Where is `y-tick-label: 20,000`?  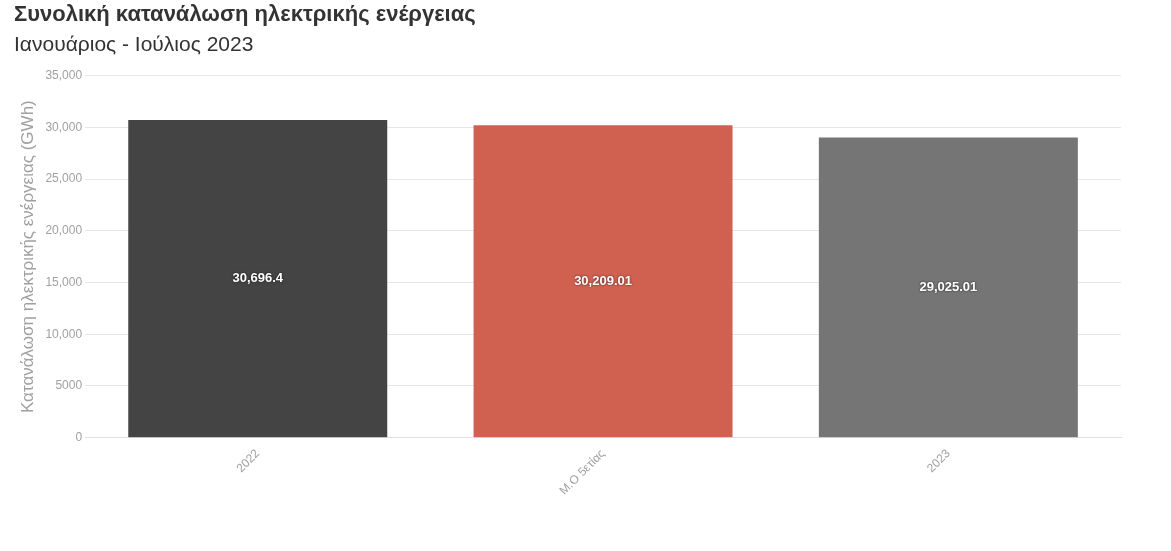
y-tick-label: 20,000 is located at coordinates (64, 230).